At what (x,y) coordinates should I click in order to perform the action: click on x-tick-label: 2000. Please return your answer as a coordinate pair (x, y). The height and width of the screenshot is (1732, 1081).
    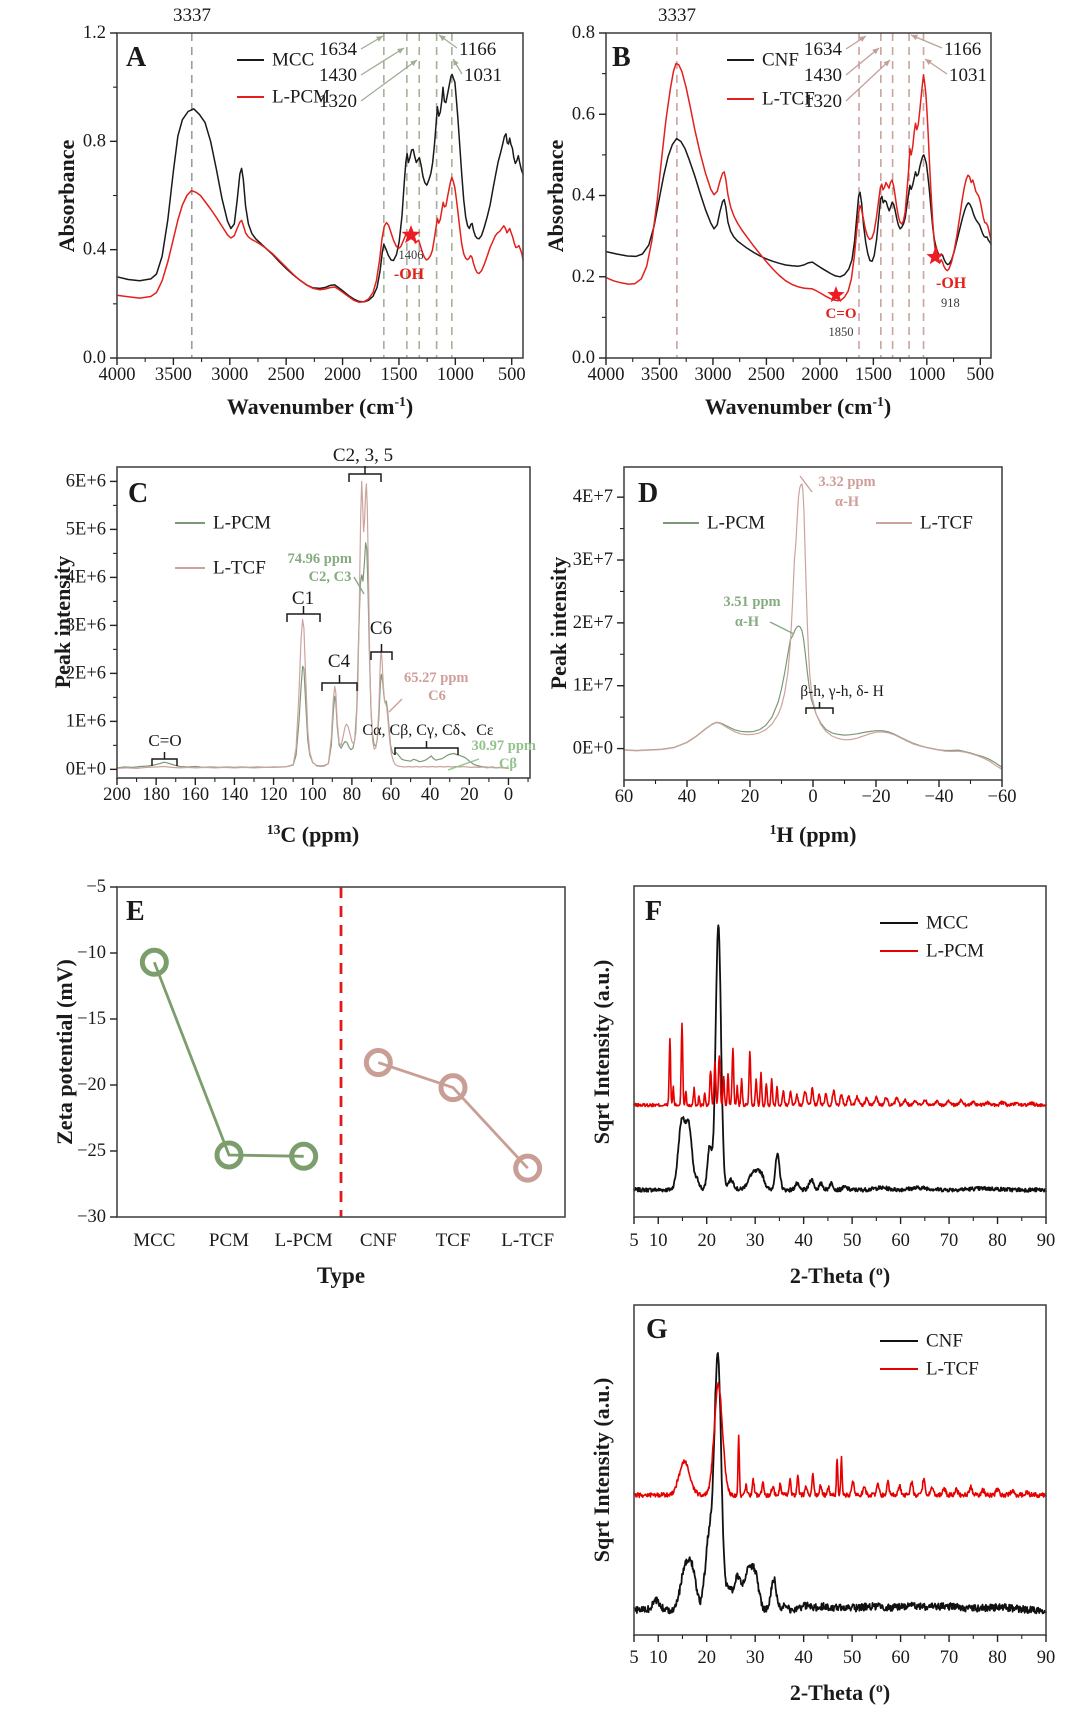
    Looking at the image, I should click on (819, 375).